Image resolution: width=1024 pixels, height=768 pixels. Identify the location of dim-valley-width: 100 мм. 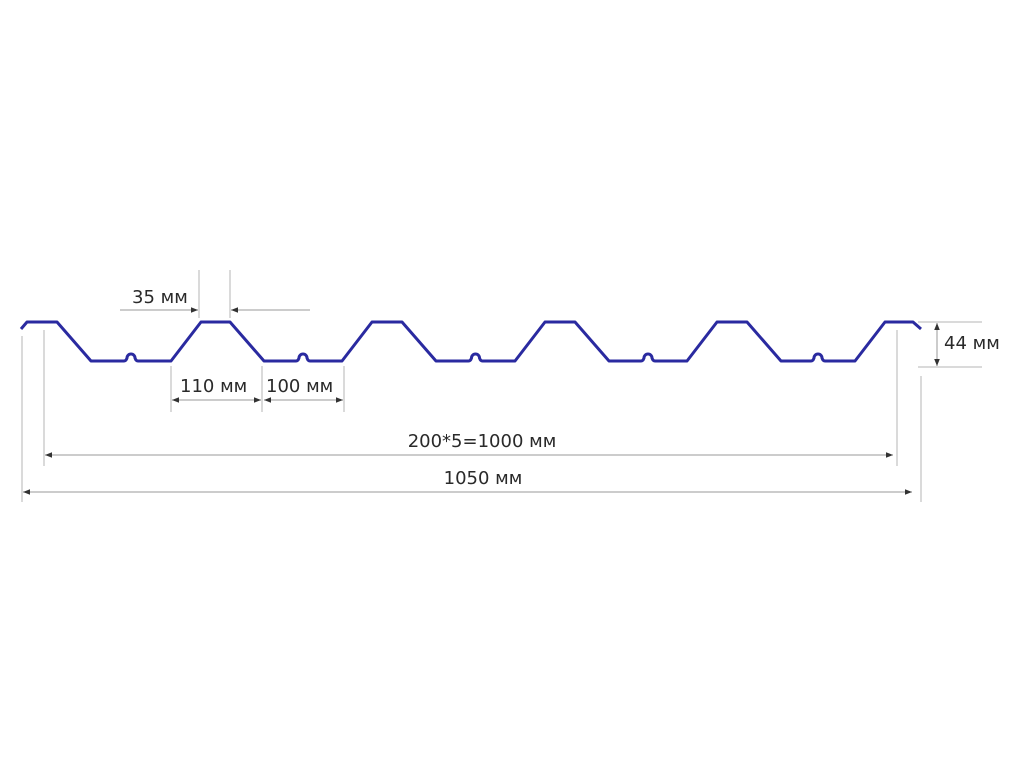
(304, 389).